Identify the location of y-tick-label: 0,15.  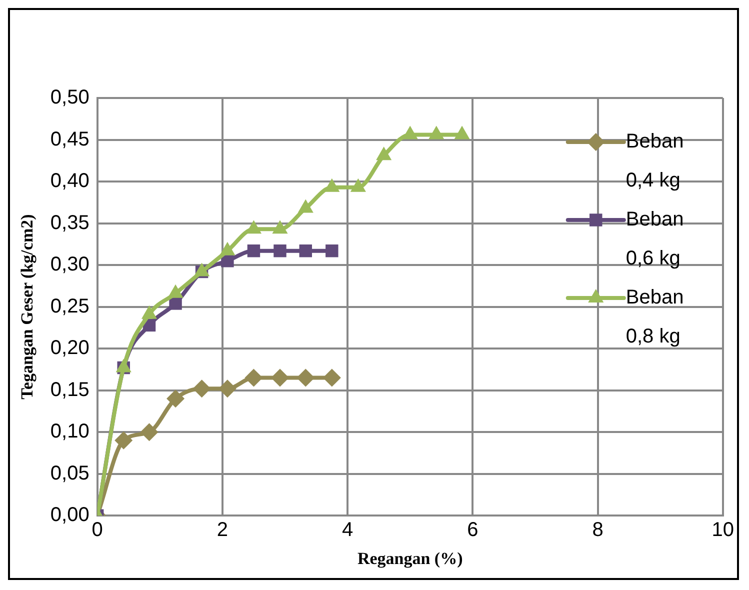
(70, 389).